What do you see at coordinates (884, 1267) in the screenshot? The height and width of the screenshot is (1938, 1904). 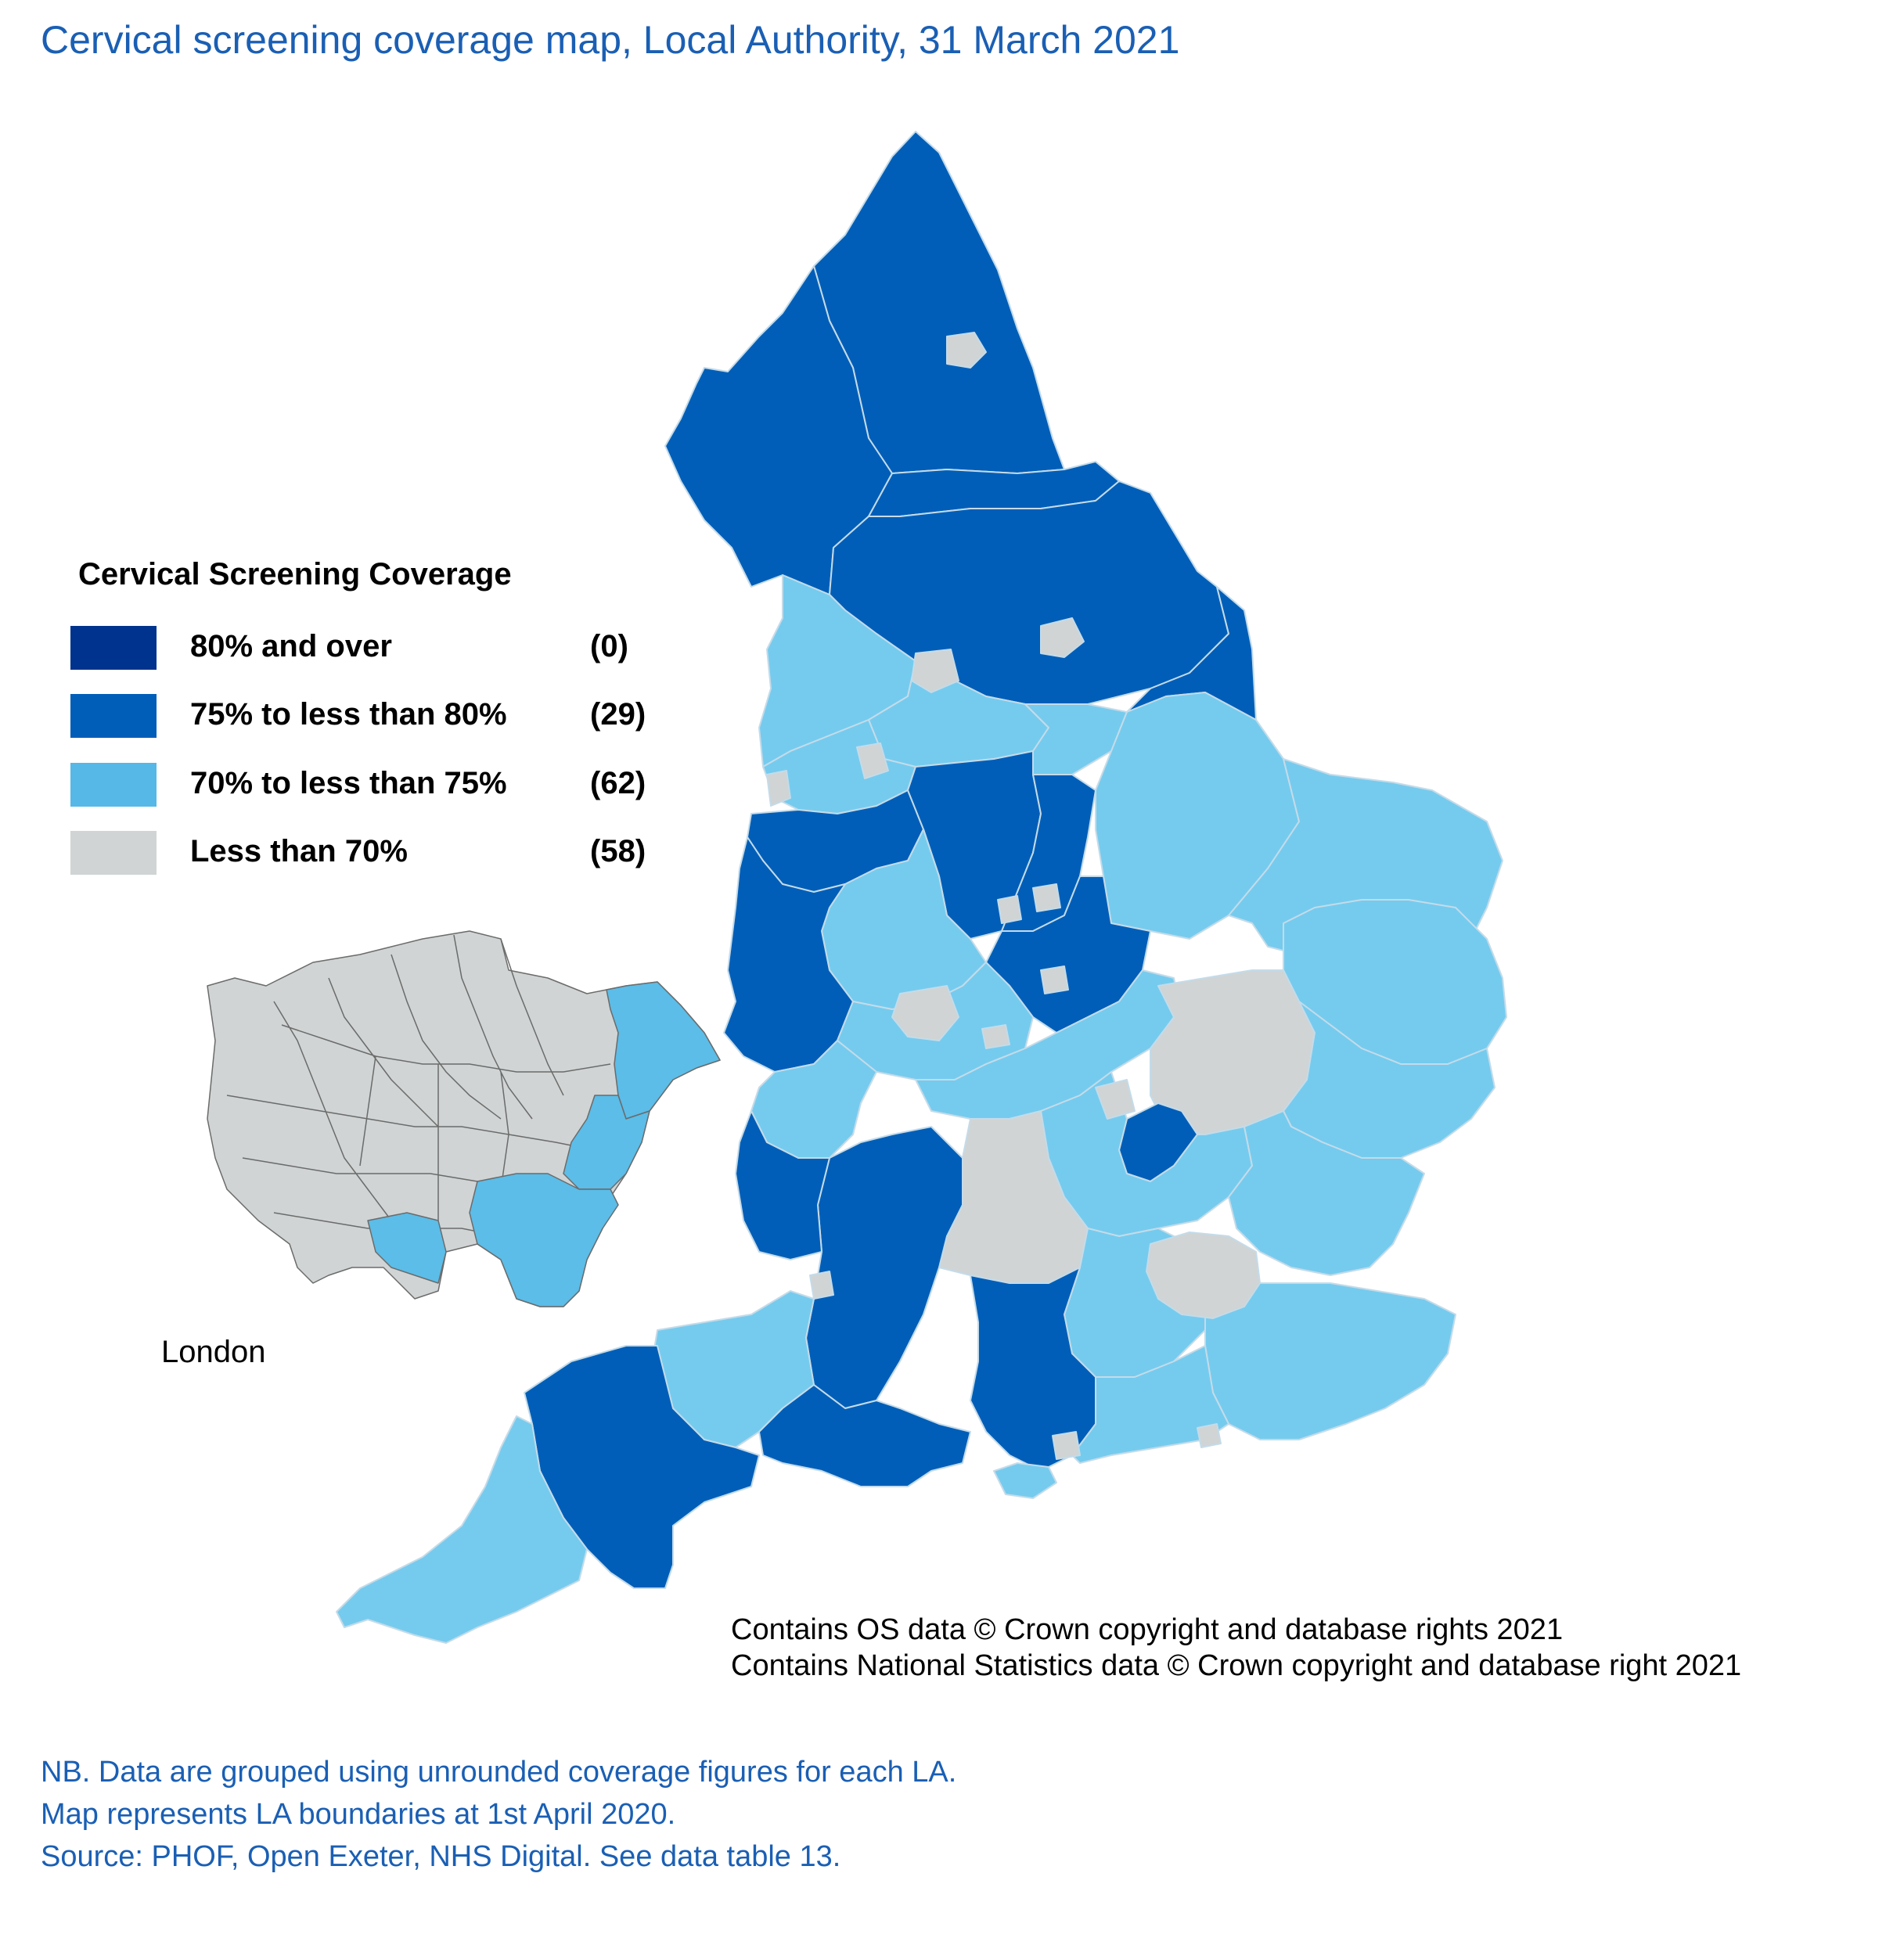 I see `region-wiltshire` at bounding box center [884, 1267].